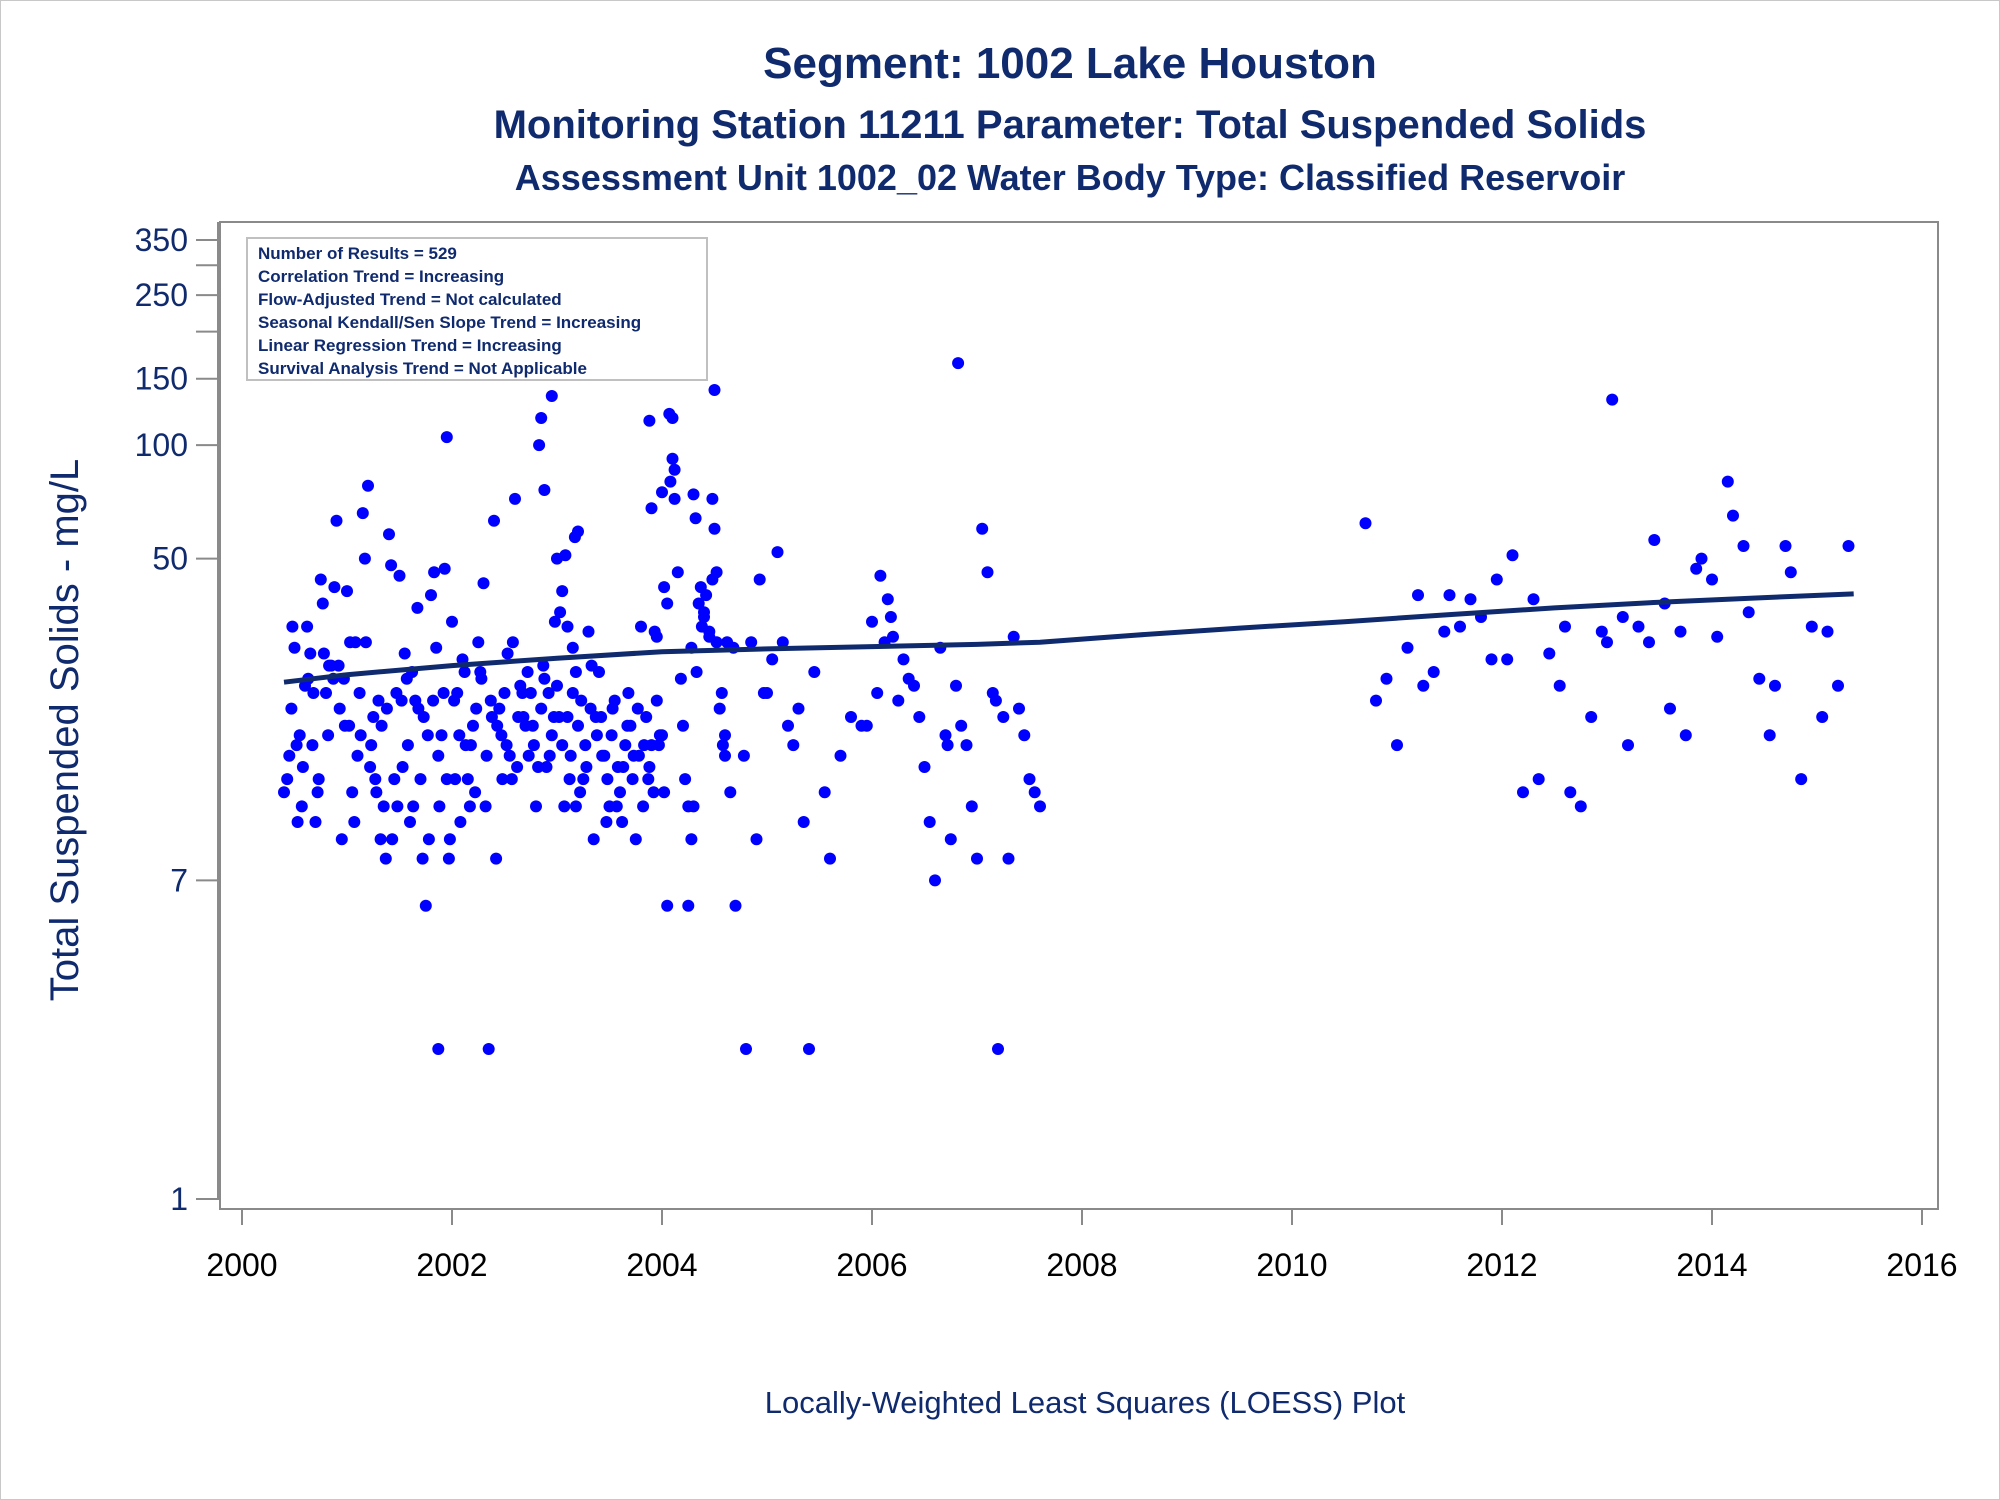 The width and height of the screenshot is (2000, 1500). I want to click on x-tick-label: 2006, so click(871, 1265).